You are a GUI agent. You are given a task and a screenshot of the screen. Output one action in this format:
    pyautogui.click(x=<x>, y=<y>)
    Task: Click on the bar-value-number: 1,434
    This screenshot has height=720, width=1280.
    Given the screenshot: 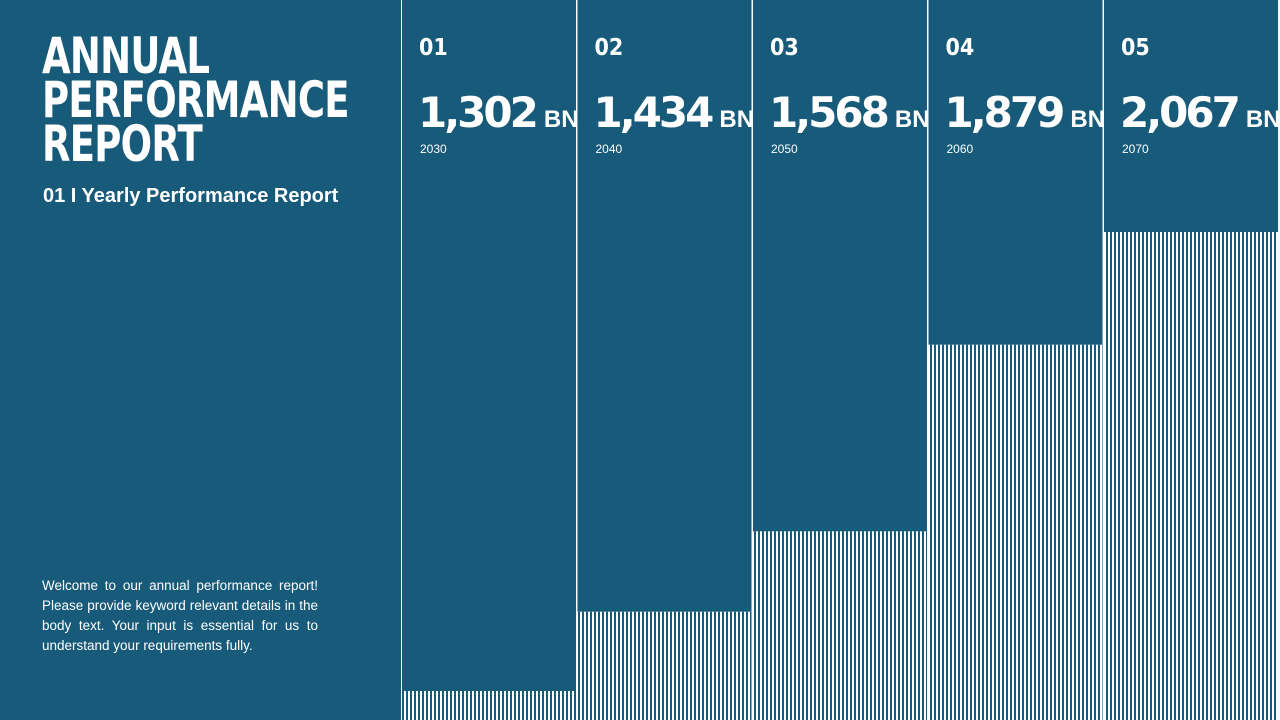 What is the action you would take?
    pyautogui.click(x=654, y=112)
    